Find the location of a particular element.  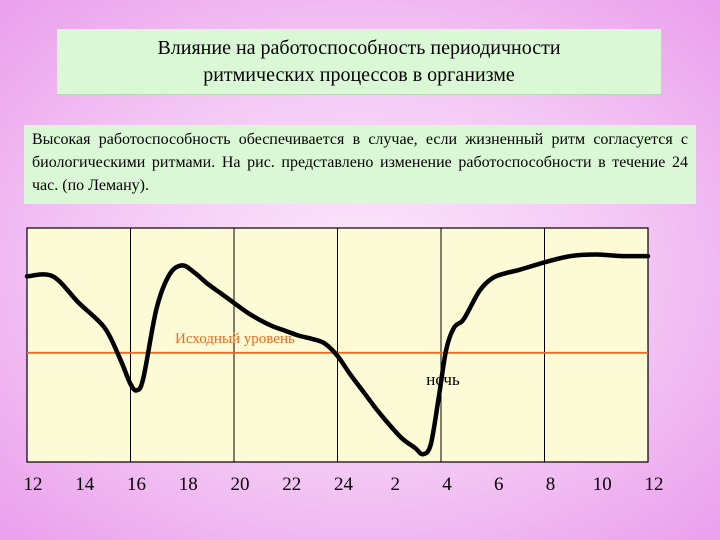

x-tick-label: 4 is located at coordinates (447, 484).